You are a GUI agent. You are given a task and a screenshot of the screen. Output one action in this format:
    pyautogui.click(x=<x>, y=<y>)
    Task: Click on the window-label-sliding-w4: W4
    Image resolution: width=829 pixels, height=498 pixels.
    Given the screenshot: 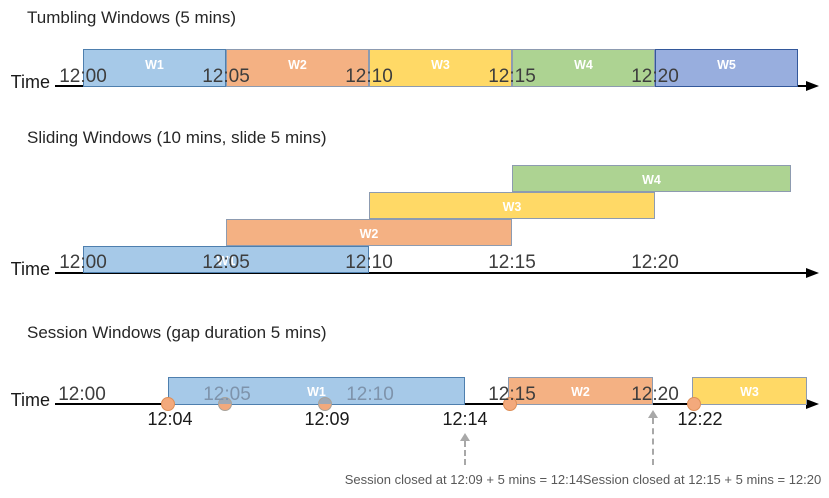 What is the action you would take?
    pyautogui.click(x=651, y=180)
    